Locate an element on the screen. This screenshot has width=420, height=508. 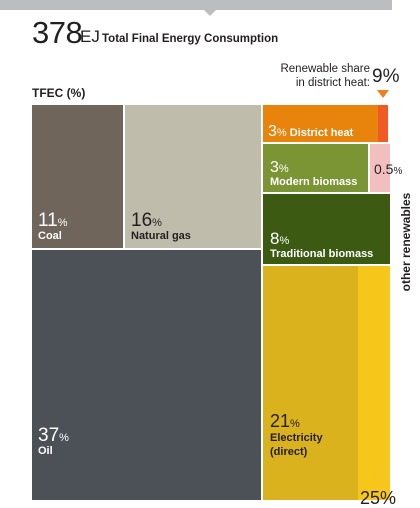
electricity-renewable-share-value: 25% is located at coordinates (378, 498).